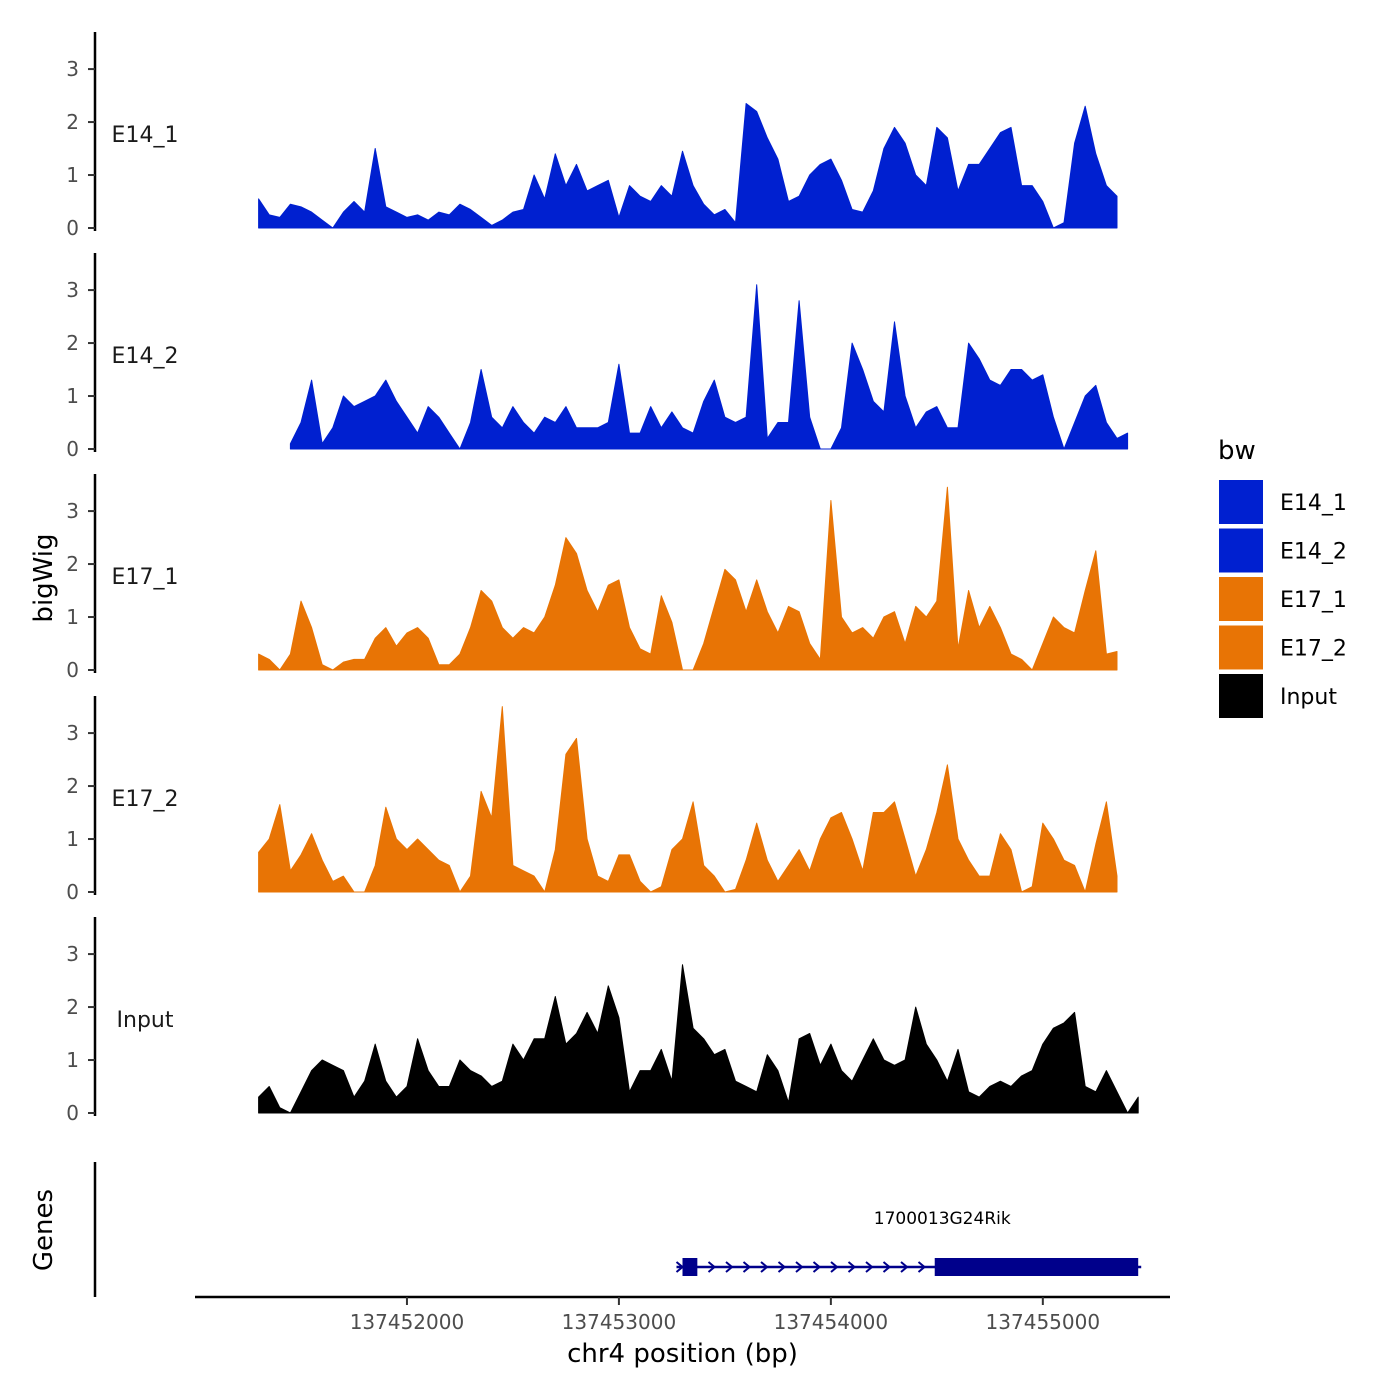 This screenshot has width=1400, height=1400. What do you see at coordinates (1308, 697) in the screenshot?
I see `legend-label-Input: Input` at bounding box center [1308, 697].